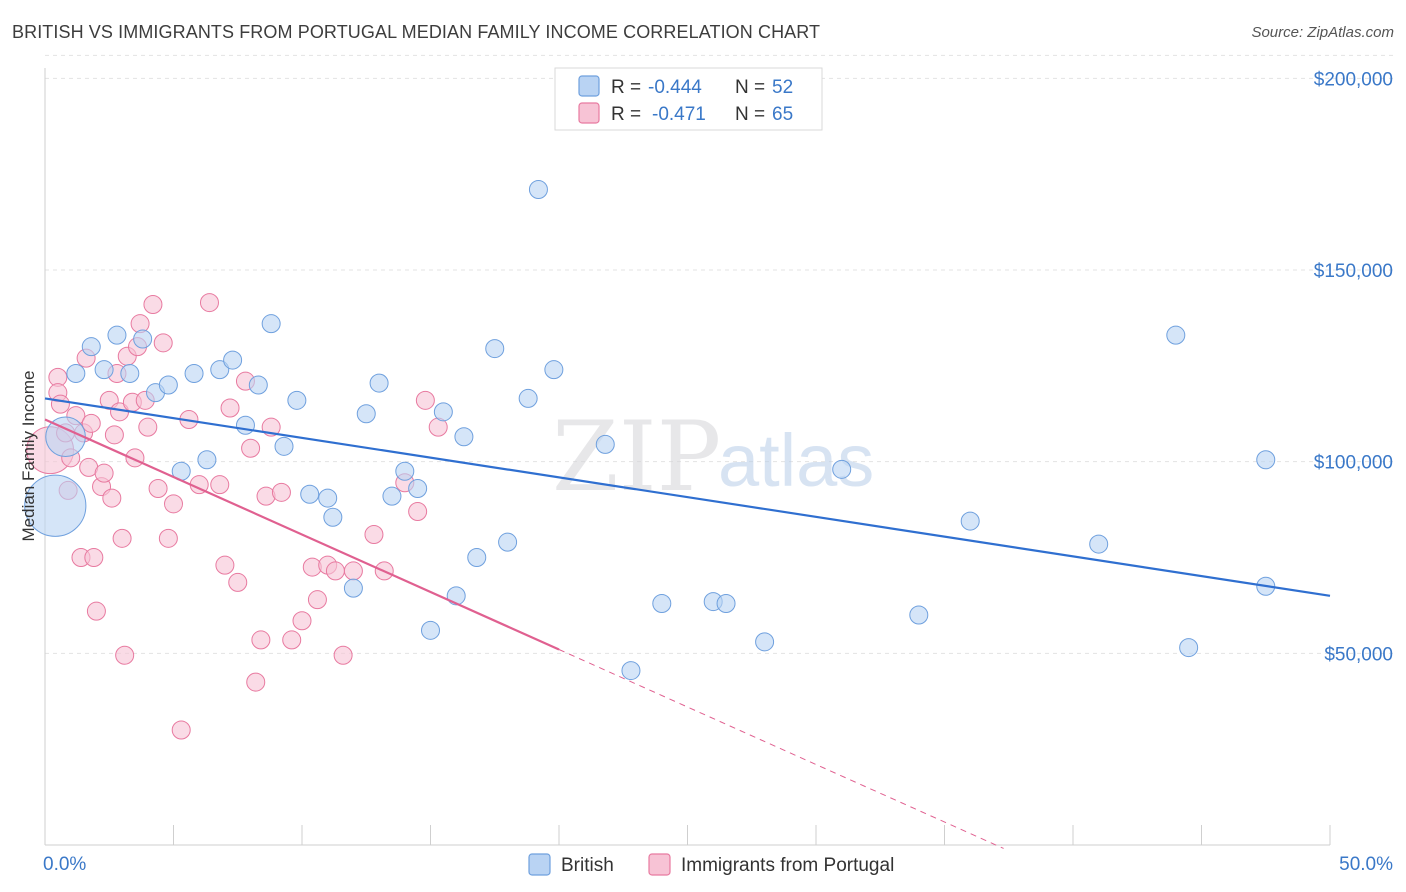 Image resolution: width=1406 pixels, height=892 pixels. Describe the element at coordinates (1322, 32) in the screenshot. I see `source-label: Source: ZipAtlas.com` at that location.